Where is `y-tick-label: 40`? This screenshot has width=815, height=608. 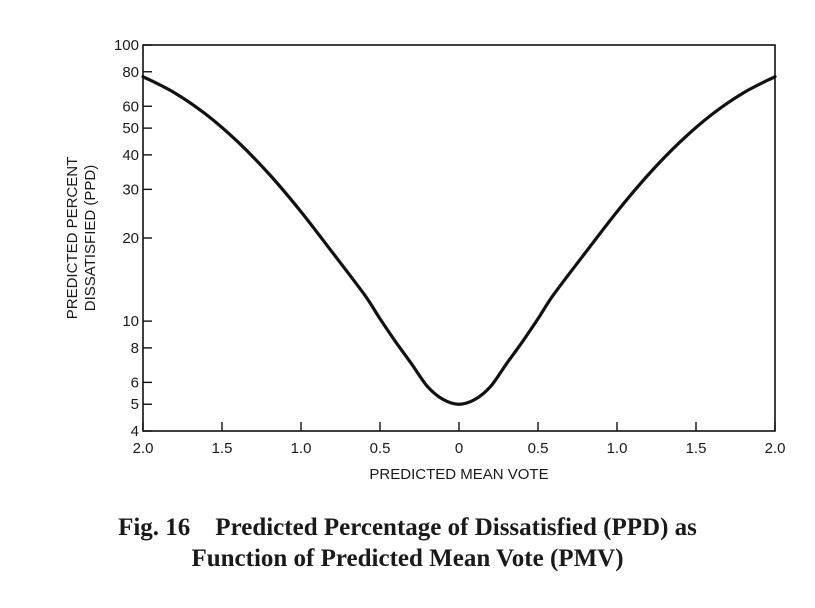
y-tick-label: 40 is located at coordinates (130, 155).